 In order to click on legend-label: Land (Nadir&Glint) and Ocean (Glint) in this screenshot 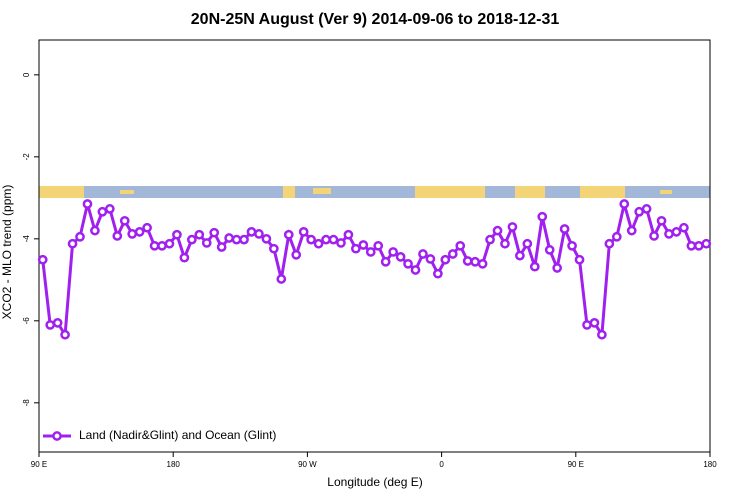, I will do `click(177, 435)`.